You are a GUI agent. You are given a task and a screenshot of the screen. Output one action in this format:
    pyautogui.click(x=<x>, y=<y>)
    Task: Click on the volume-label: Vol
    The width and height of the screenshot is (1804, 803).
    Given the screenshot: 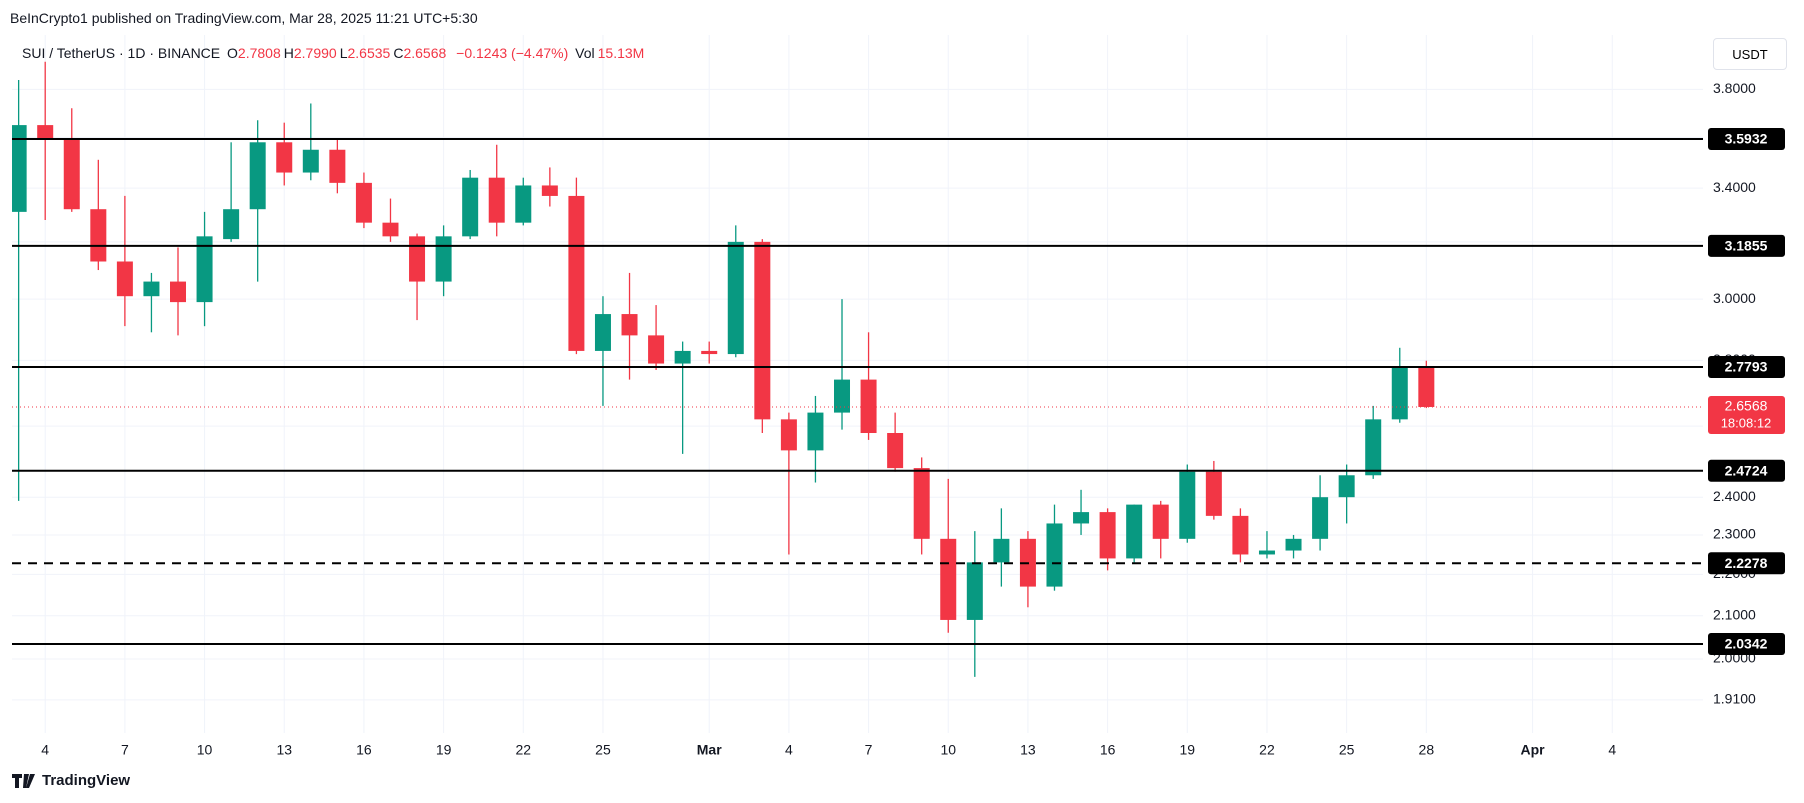 What is the action you would take?
    pyautogui.click(x=585, y=53)
    